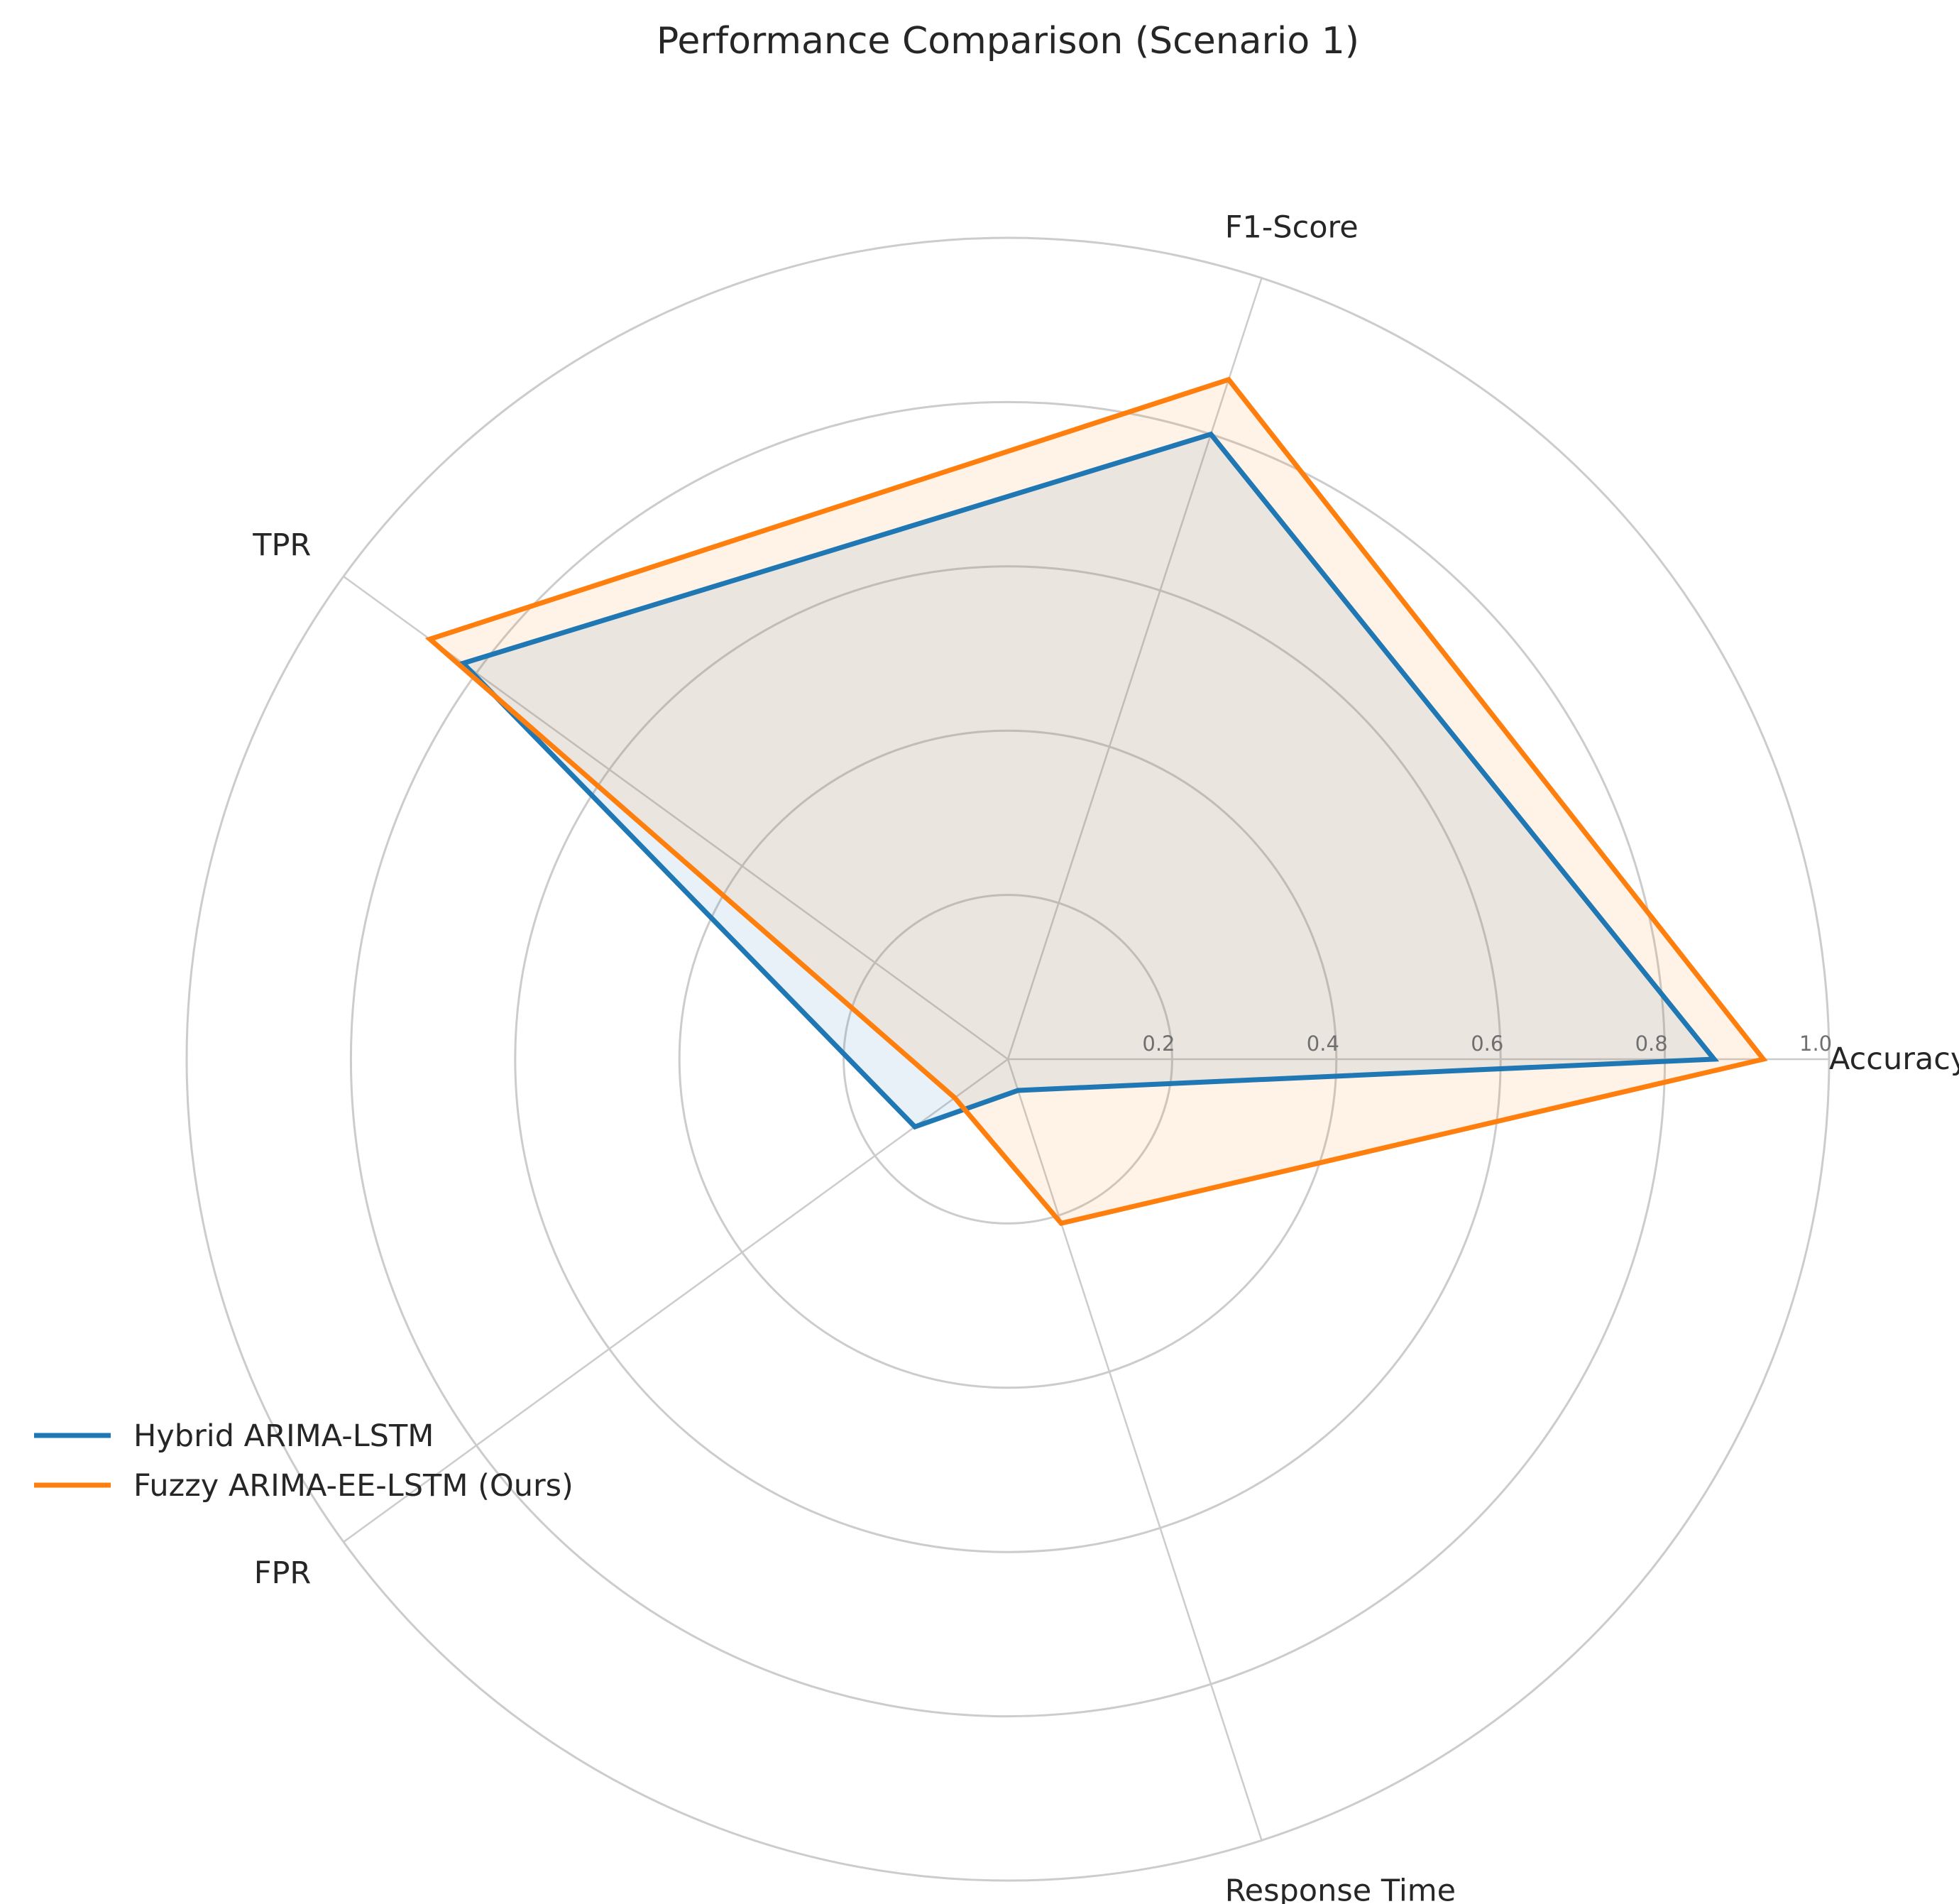 The image size is (1959, 1904). Describe the element at coordinates (1134, 669) in the screenshot. I see `spoke-f1-score` at that location.